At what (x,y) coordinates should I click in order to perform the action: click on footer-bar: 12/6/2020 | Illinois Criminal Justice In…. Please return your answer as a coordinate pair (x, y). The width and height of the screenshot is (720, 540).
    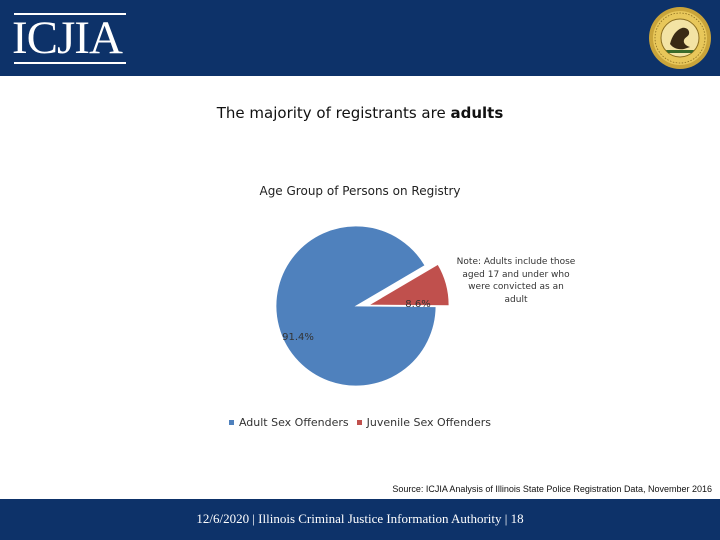
    Looking at the image, I should click on (360, 519).